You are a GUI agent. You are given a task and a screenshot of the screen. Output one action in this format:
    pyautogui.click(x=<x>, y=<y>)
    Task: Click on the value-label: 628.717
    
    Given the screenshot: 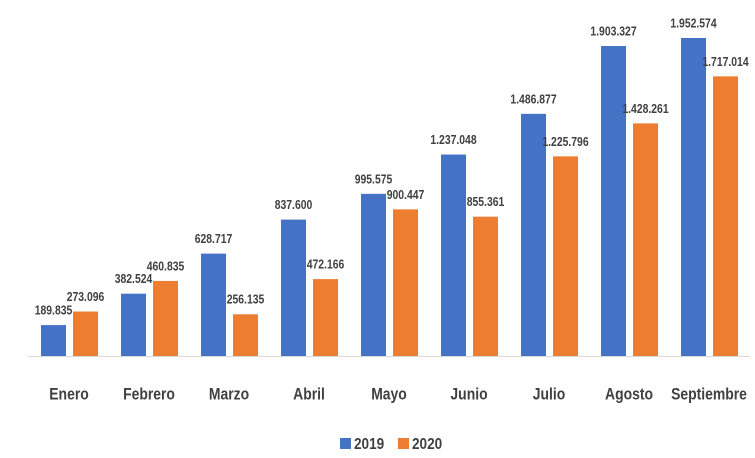 What is the action you would take?
    pyautogui.click(x=214, y=239)
    